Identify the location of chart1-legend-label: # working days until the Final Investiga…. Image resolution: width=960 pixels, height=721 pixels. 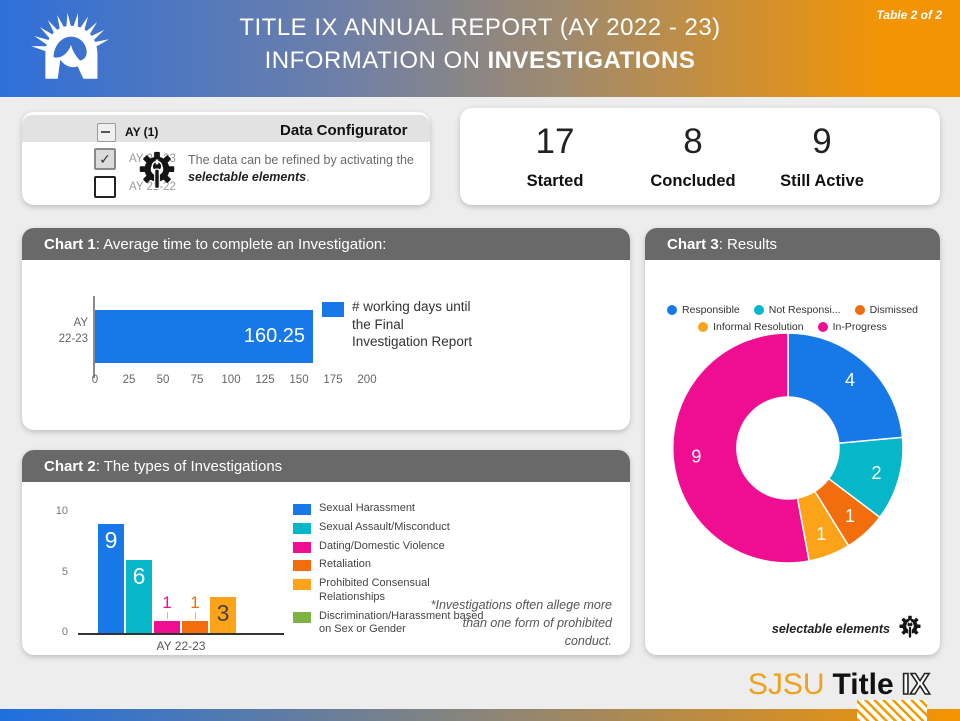
(412, 324).